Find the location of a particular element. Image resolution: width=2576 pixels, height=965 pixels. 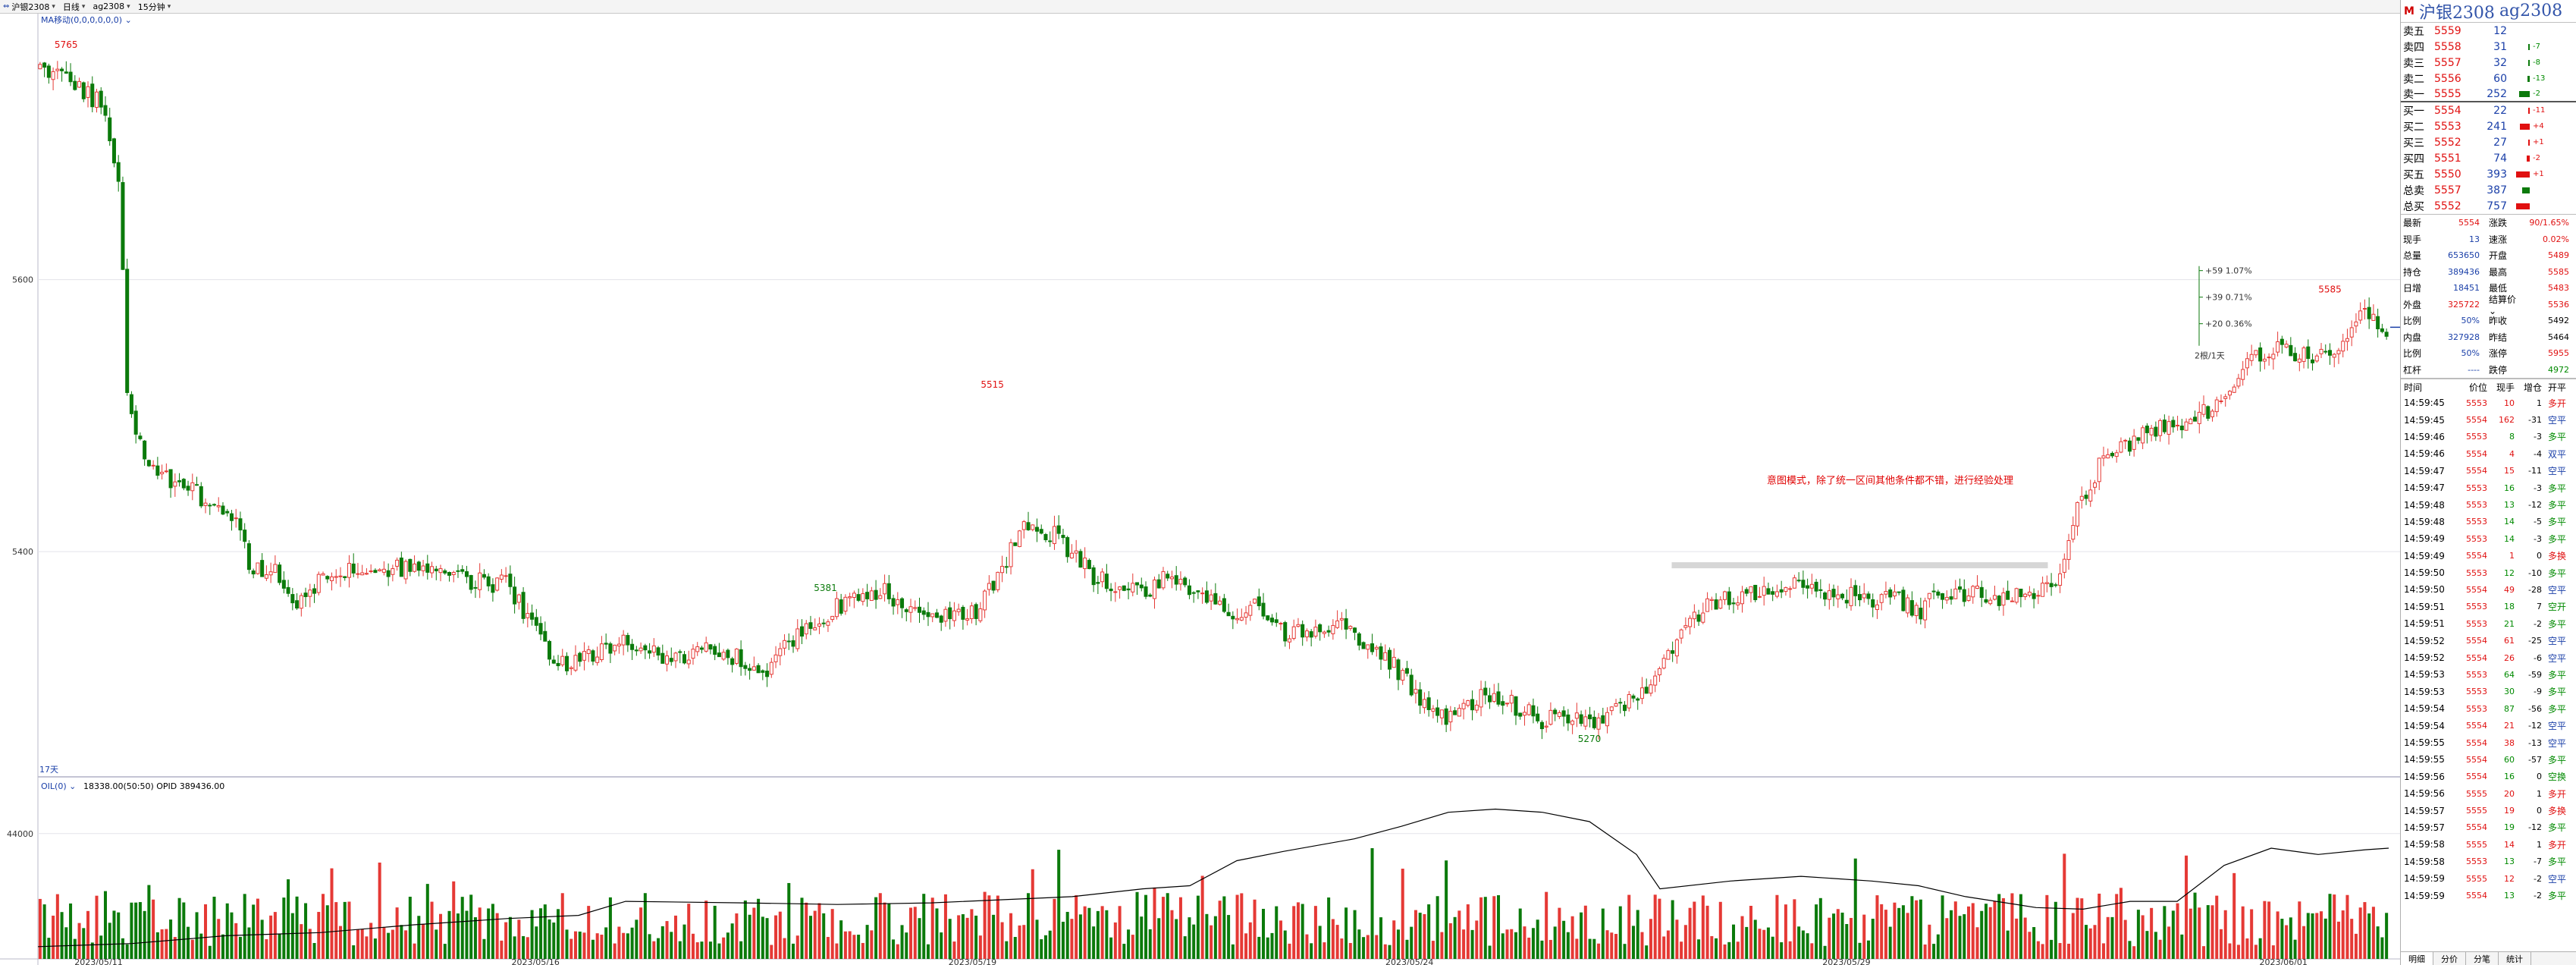

sidebar-tab: 统计 is located at coordinates (2515, 959).